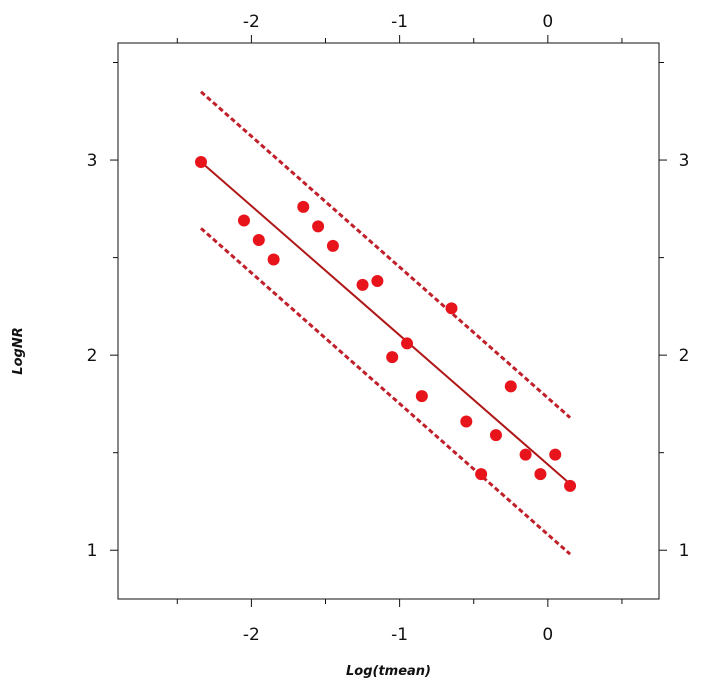 The image size is (701, 685). I want to click on y-tick-label-right: 1, so click(684, 551).